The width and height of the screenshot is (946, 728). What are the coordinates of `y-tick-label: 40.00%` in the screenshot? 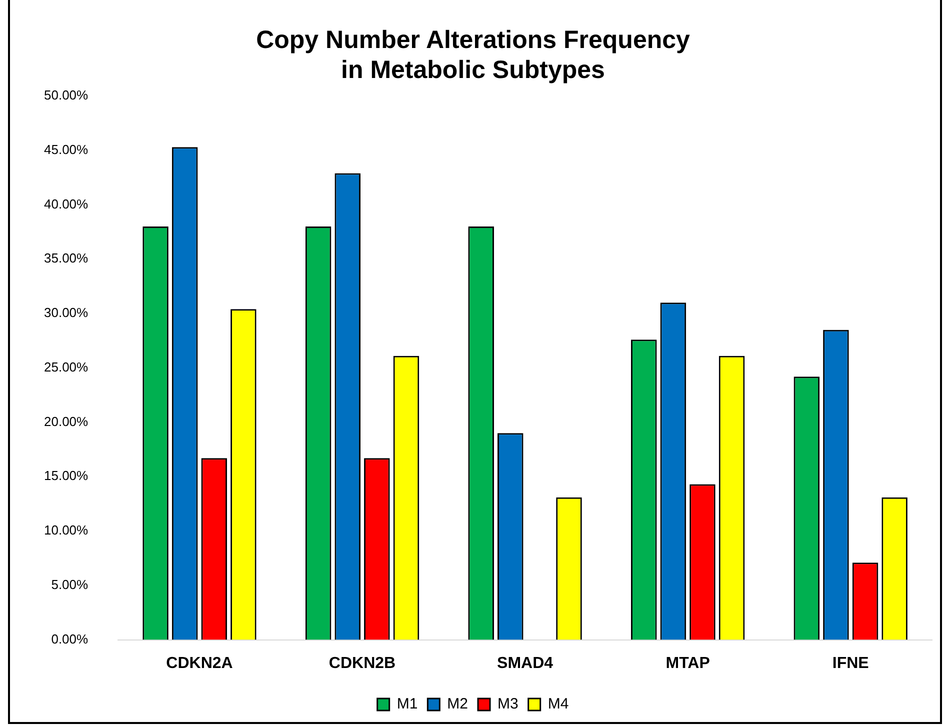 It's located at (66, 204).